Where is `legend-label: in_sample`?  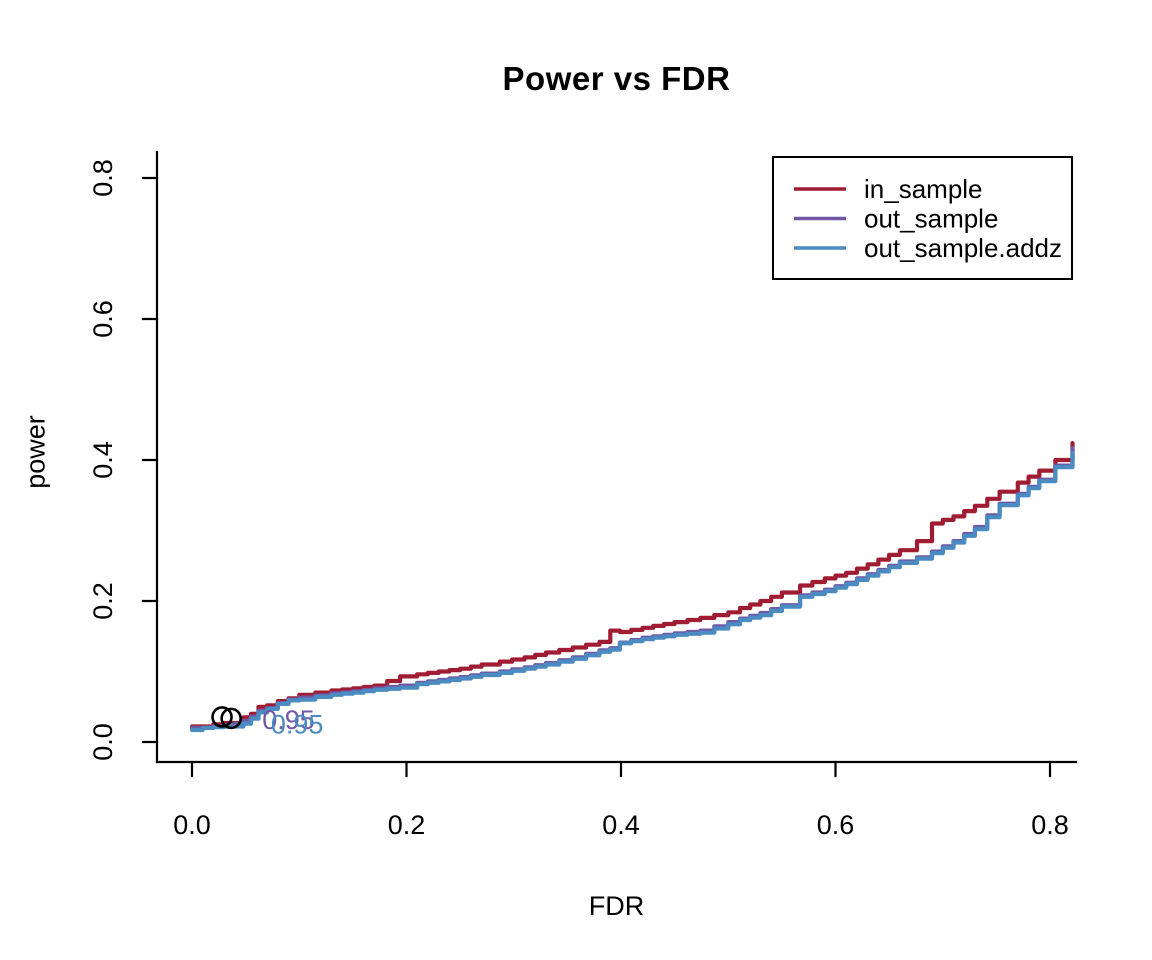
legend-label: in_sample is located at coordinates (923, 189).